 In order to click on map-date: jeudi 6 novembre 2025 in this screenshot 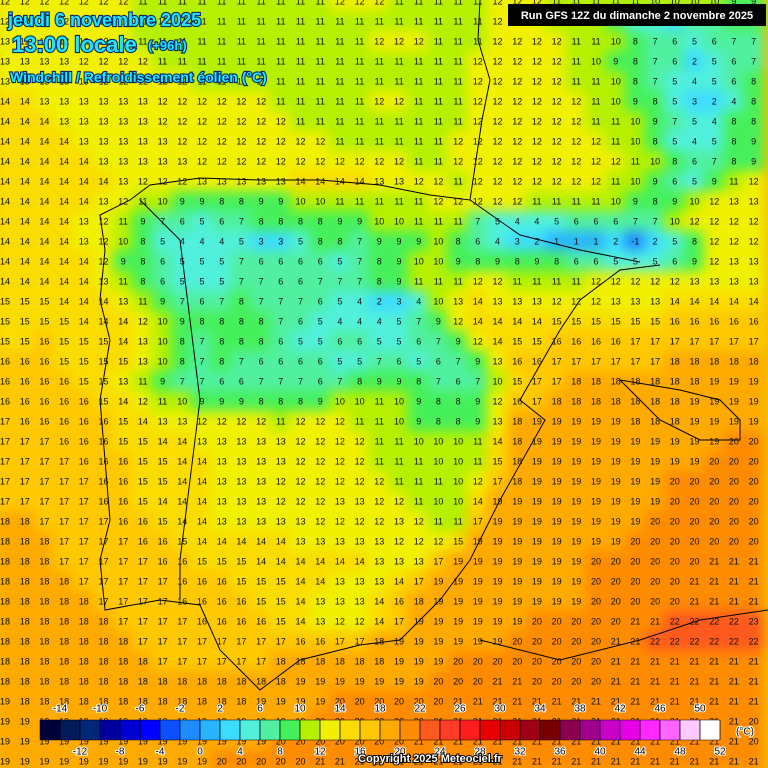, I will do `click(104, 20)`.